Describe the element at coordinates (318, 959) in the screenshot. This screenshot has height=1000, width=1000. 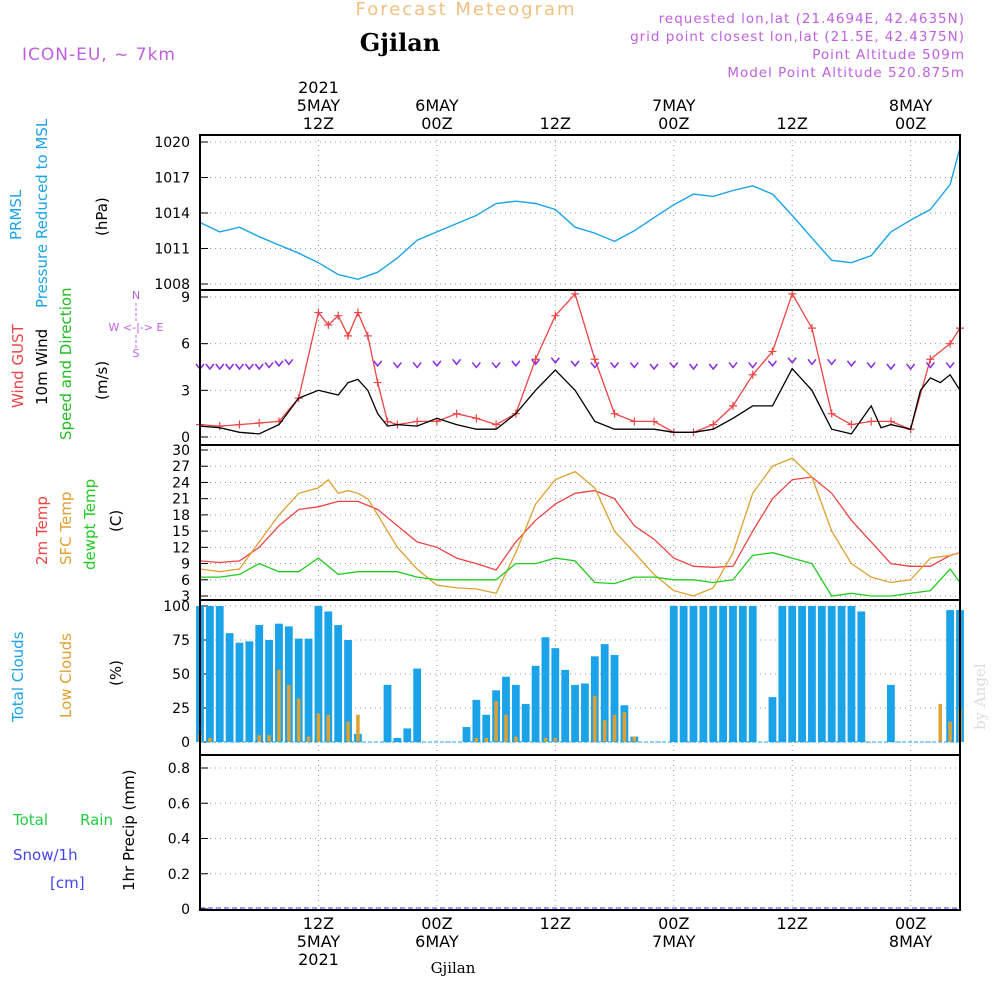
I see `bottom-axis-label: 2021` at that location.